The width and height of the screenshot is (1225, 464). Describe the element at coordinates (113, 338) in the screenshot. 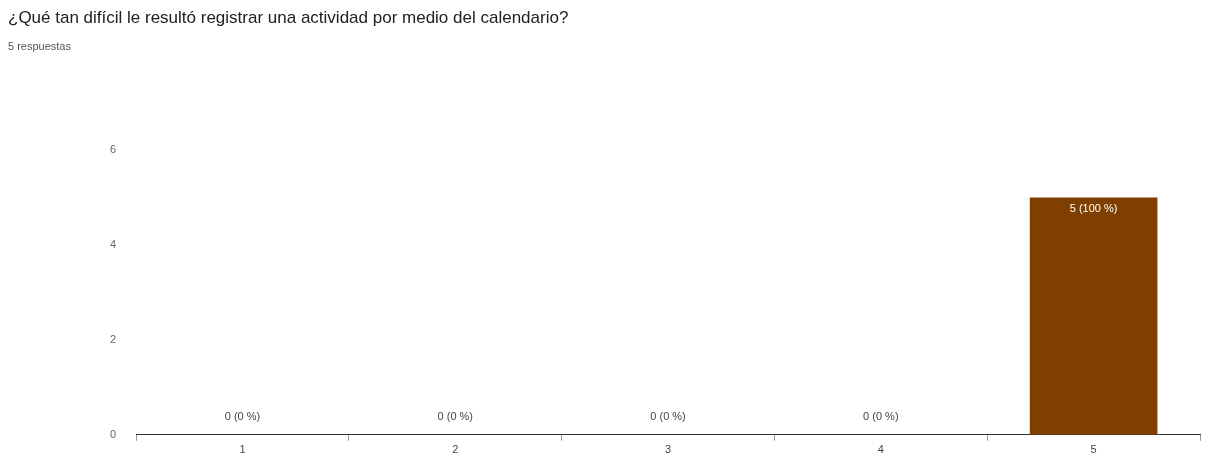

I see `y-tick-label: 2` at that location.